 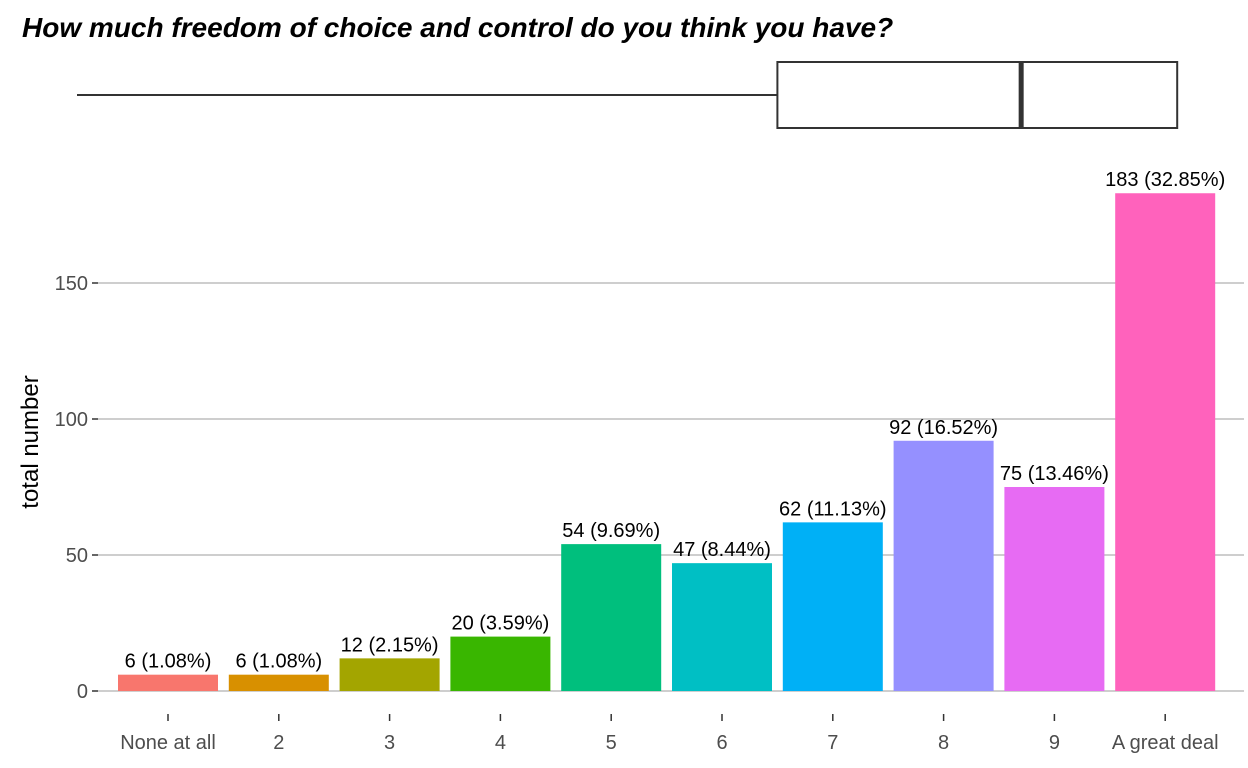 What do you see at coordinates (1054, 474) in the screenshot?
I see `data-label: 75 (13.46%)` at bounding box center [1054, 474].